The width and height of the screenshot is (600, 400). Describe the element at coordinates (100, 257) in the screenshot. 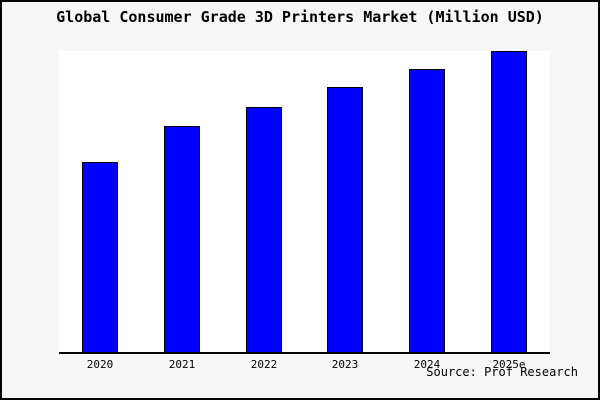

I see `bar-2020` at that location.